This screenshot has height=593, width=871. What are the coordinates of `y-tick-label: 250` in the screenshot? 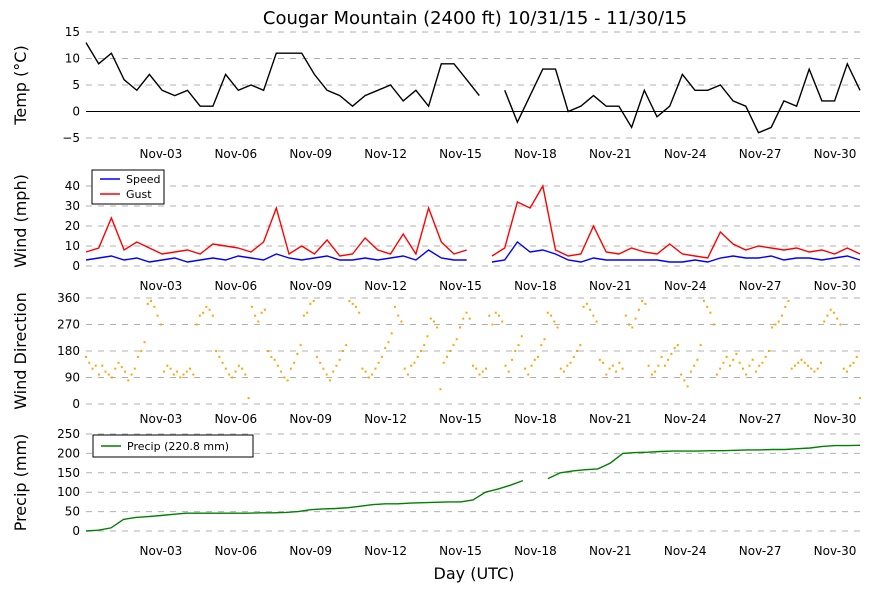 It's located at (68, 434).